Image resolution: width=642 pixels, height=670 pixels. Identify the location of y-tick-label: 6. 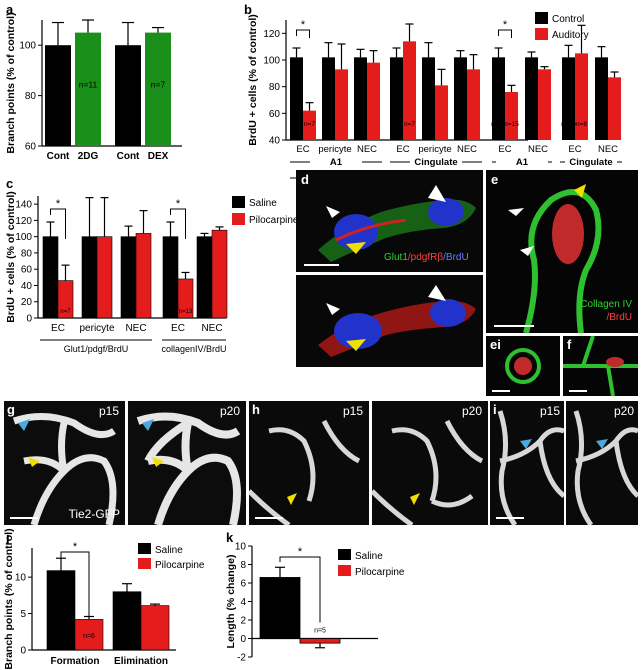
(243, 584).